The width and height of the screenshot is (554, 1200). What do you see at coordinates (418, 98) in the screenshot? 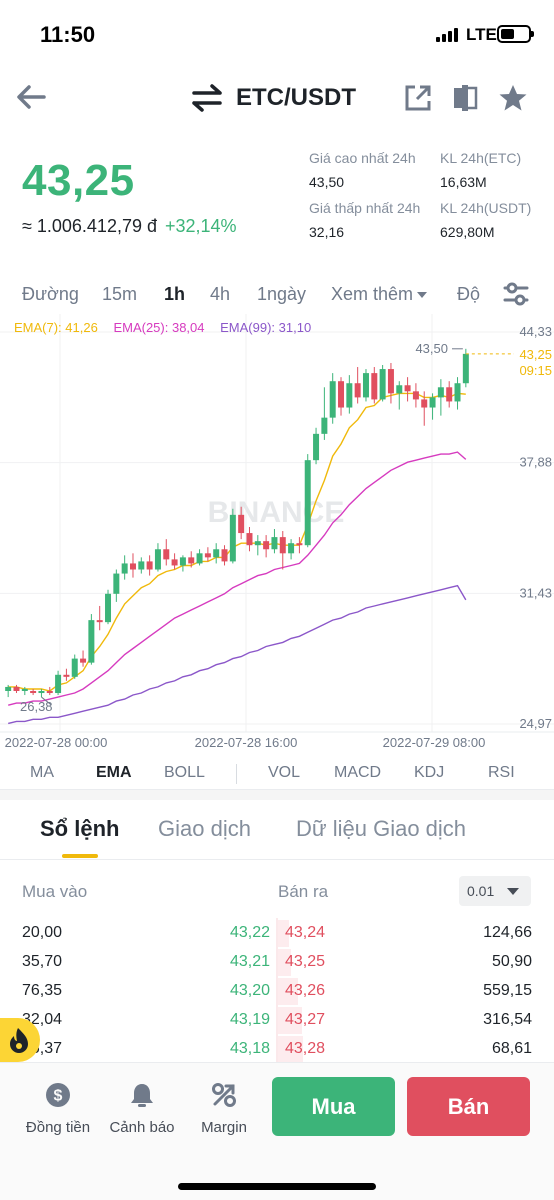
I see `share-icon` at bounding box center [418, 98].